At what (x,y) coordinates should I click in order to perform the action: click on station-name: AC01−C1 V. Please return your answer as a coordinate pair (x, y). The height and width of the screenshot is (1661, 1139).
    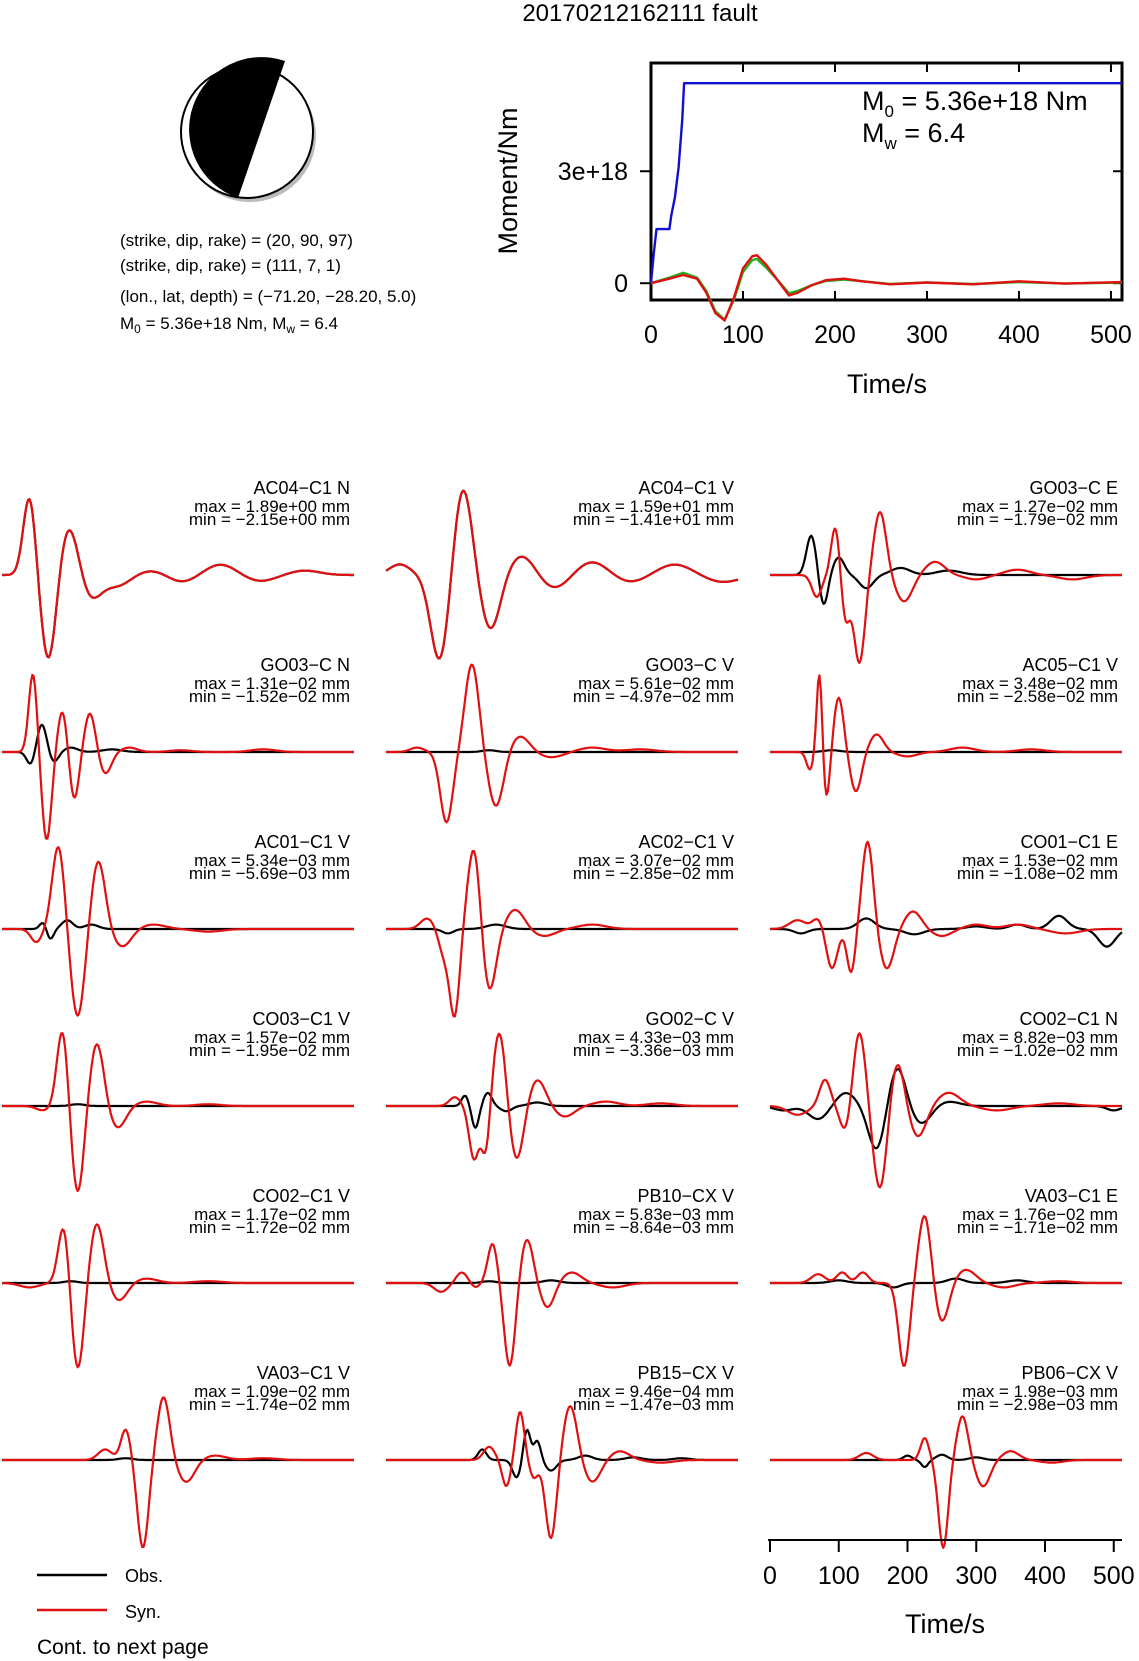
    Looking at the image, I should click on (302, 842).